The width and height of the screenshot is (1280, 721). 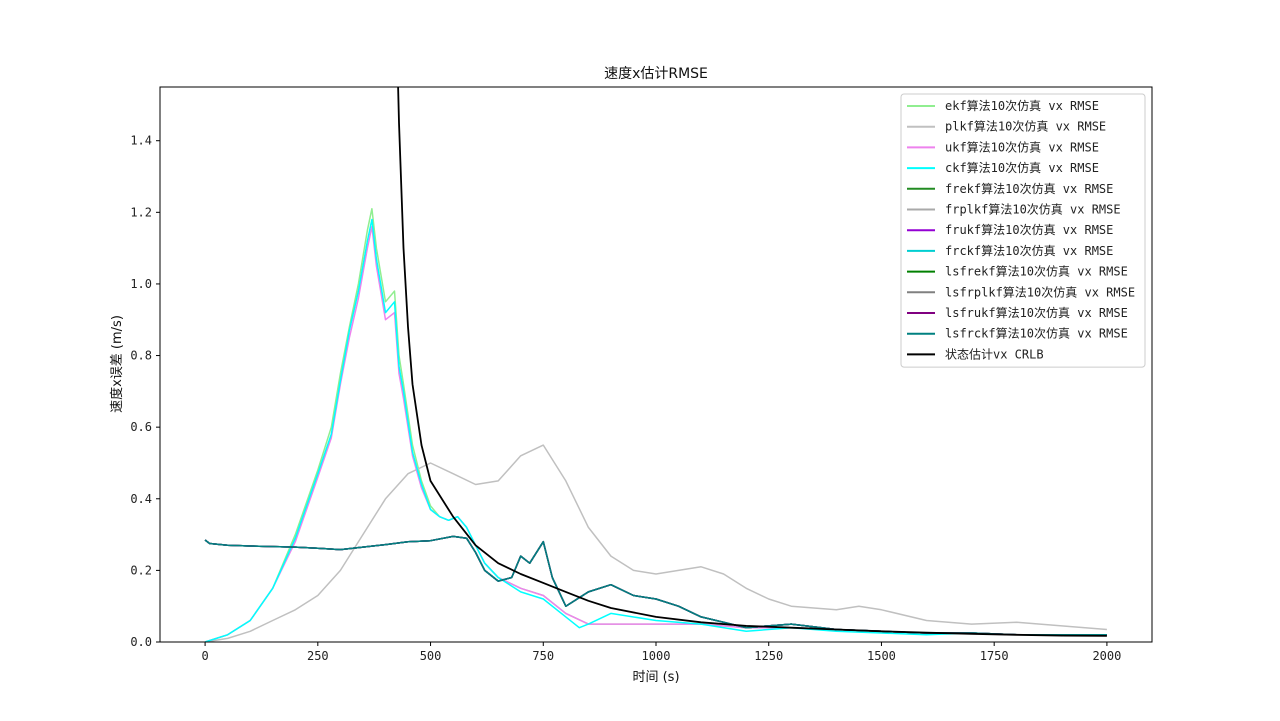 What do you see at coordinates (204, 656) in the screenshot?
I see `x-tick-label: 0` at bounding box center [204, 656].